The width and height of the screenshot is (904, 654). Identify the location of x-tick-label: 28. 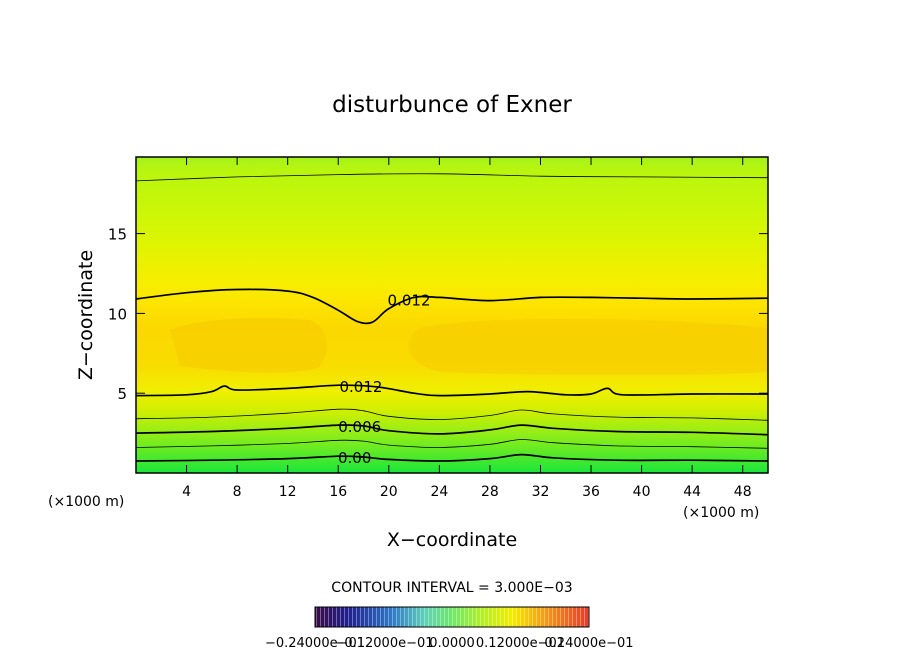
(490, 492).